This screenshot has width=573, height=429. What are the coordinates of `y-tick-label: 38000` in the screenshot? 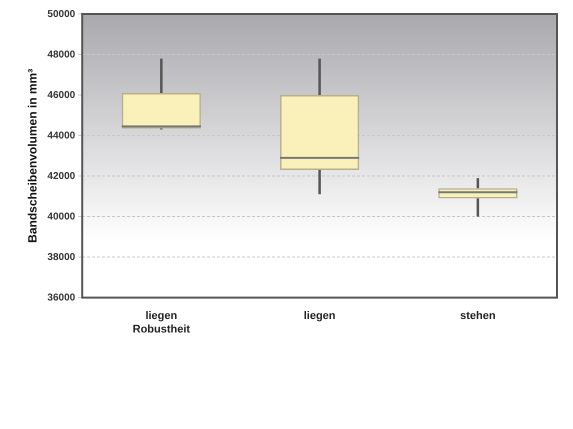 It's located at (61, 257).